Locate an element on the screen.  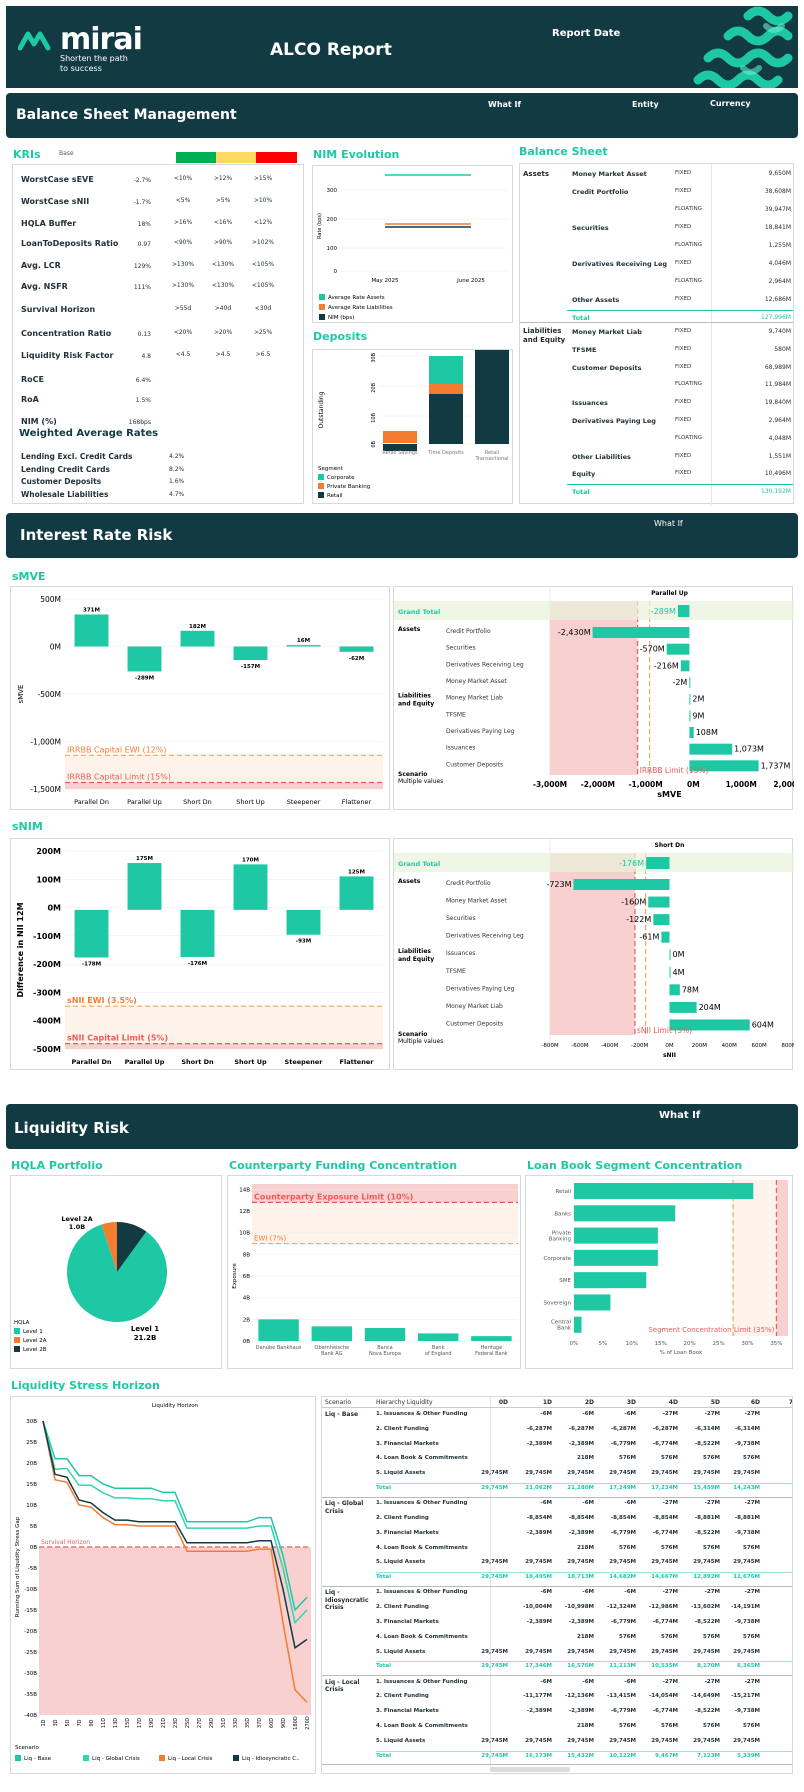
table-col-header: 1D is located at coordinates (547, 1402).